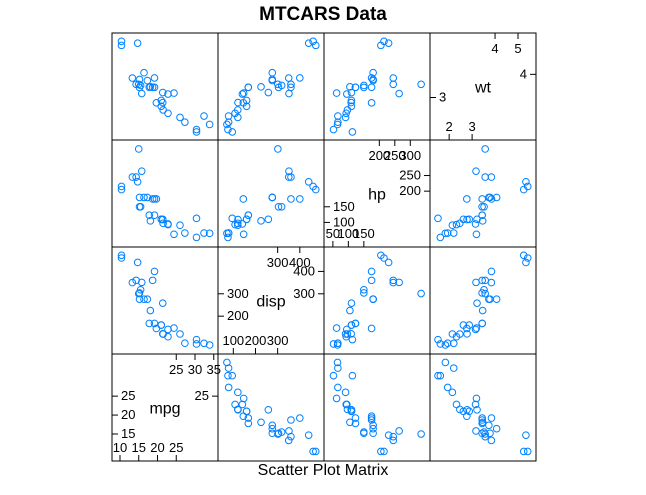 The width and height of the screenshot is (646, 495). What do you see at coordinates (164, 409) in the screenshot?
I see `diagonal-label-mpg: mpg` at bounding box center [164, 409].